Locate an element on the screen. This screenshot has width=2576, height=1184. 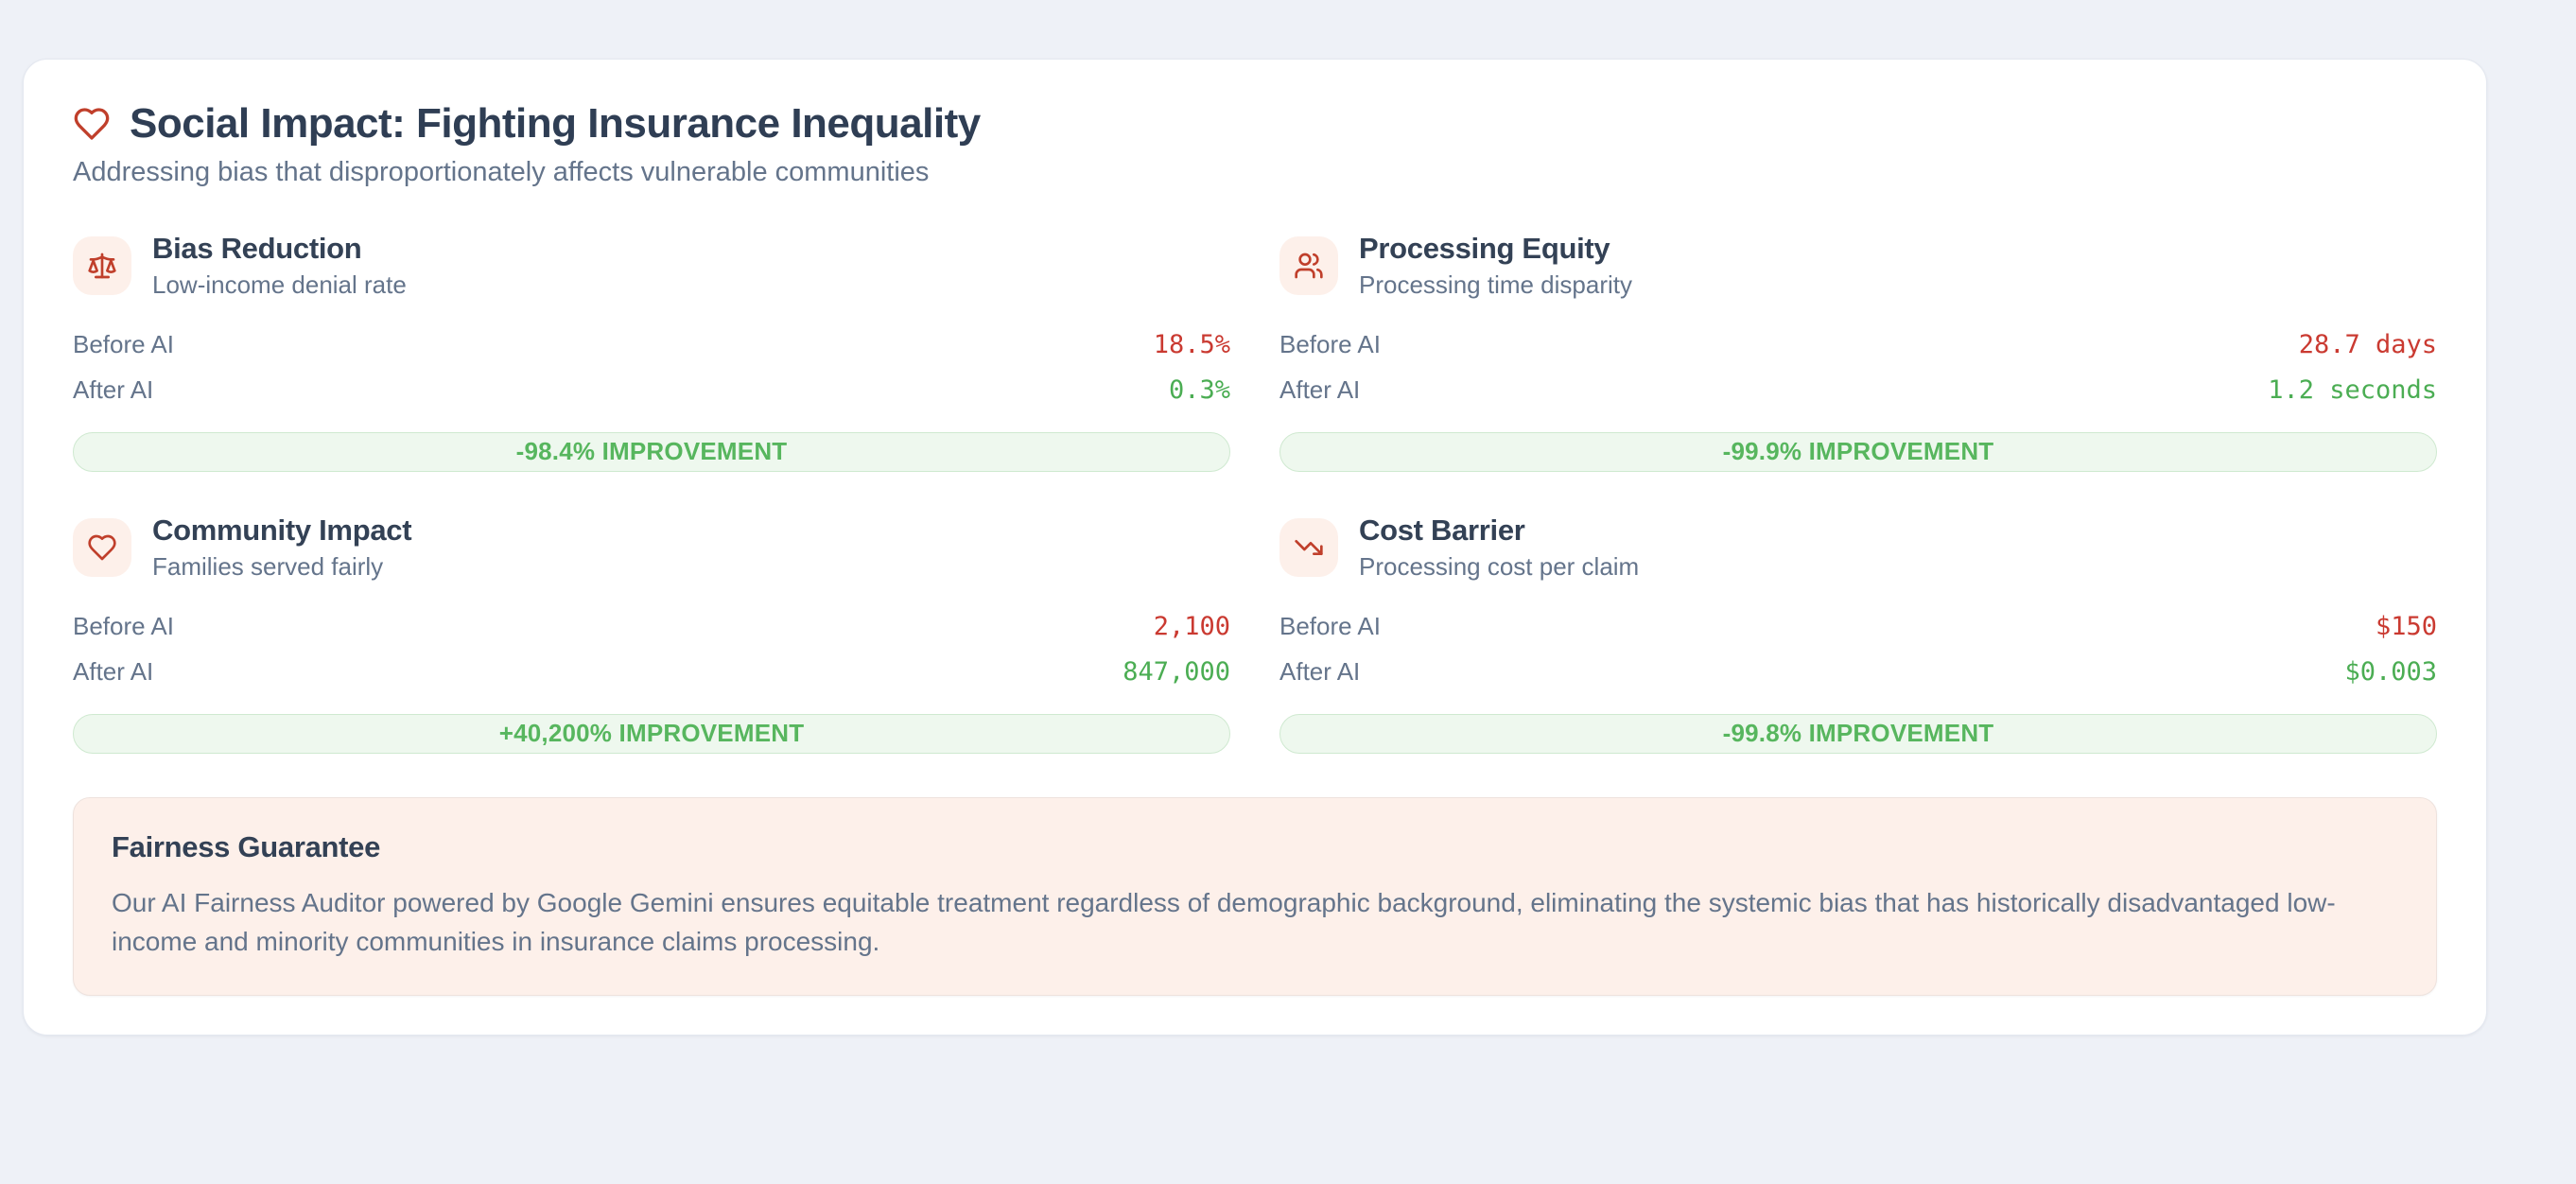
metric-rows: Before AI $150 After AI $0.003 is located at coordinates (1858, 649).